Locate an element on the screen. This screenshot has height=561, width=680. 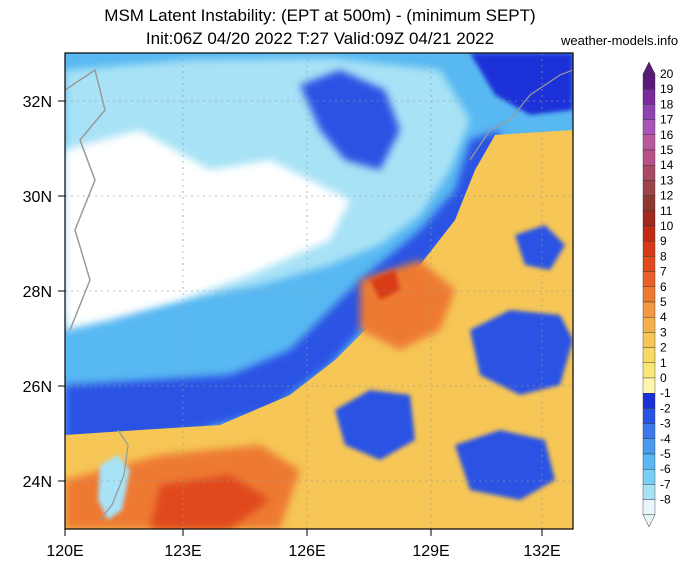
colorbar-tick-label: 12 is located at coordinates (667, 196).